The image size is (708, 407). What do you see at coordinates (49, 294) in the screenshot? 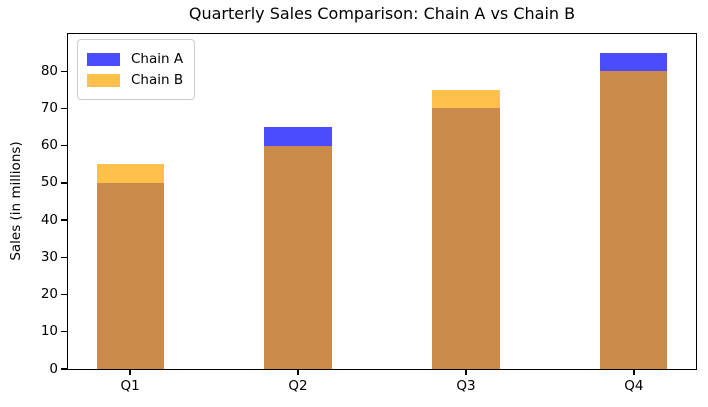
I see `y-tick-label: 20` at bounding box center [49, 294].